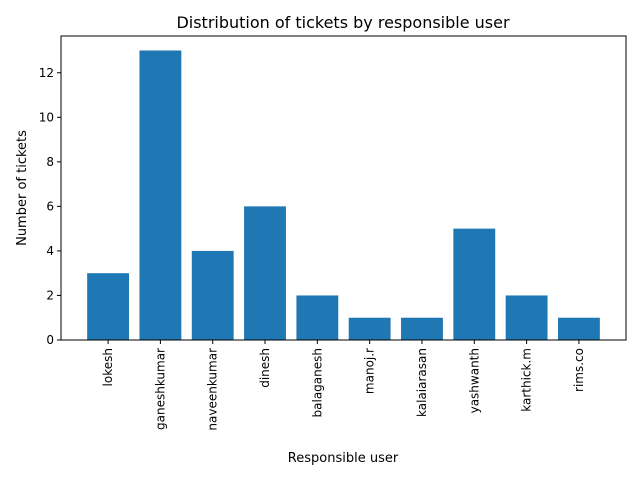  Describe the element at coordinates (22, 188) in the screenshot. I see `y-axis-label: Number of tickets` at that location.